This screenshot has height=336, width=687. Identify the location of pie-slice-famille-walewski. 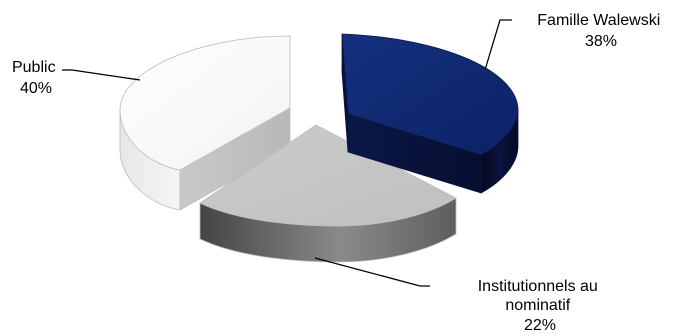
(430, 113).